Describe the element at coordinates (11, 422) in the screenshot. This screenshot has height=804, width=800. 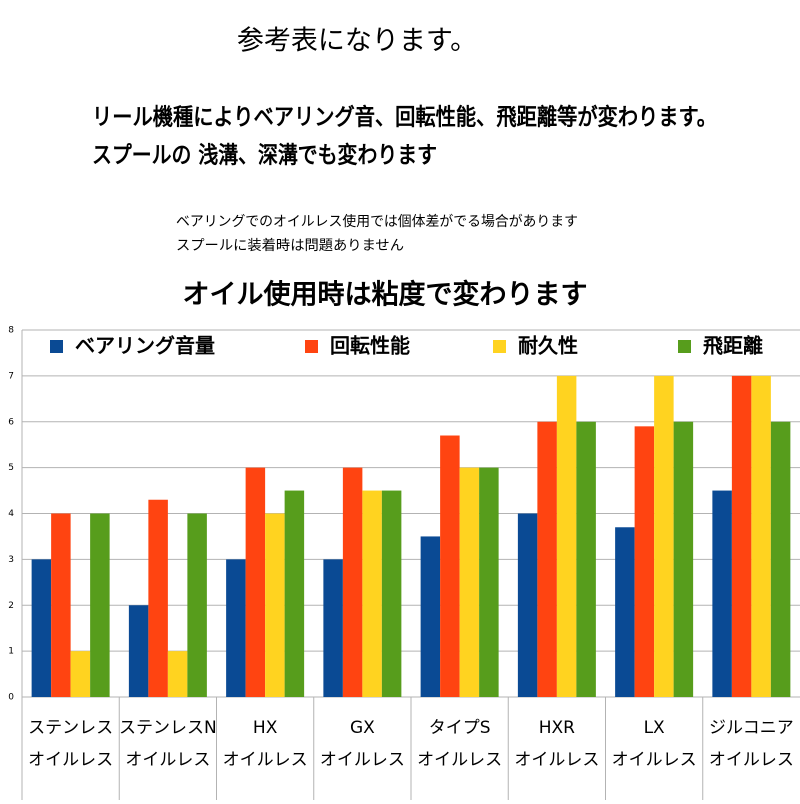
I see `y-tick-label: 6` at that location.